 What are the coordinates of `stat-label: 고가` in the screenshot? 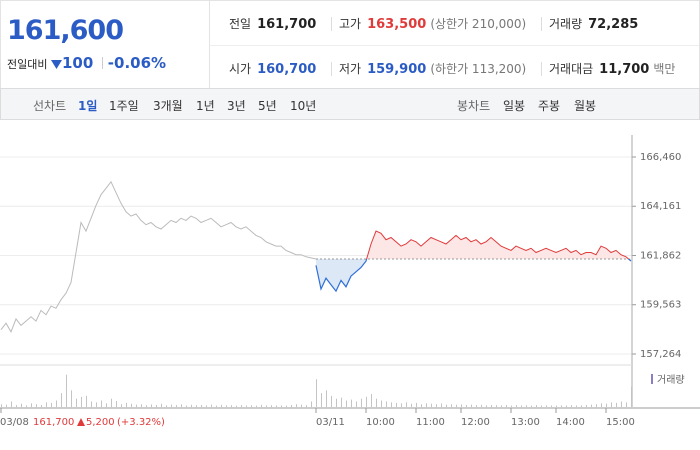 It's located at (350, 24).